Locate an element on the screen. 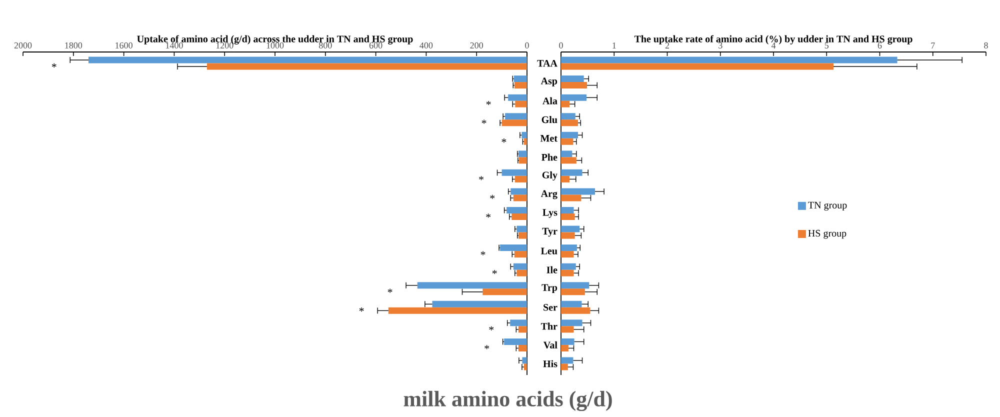 This screenshot has width=1000, height=417. y-tick-label: Ala is located at coordinates (550, 100).